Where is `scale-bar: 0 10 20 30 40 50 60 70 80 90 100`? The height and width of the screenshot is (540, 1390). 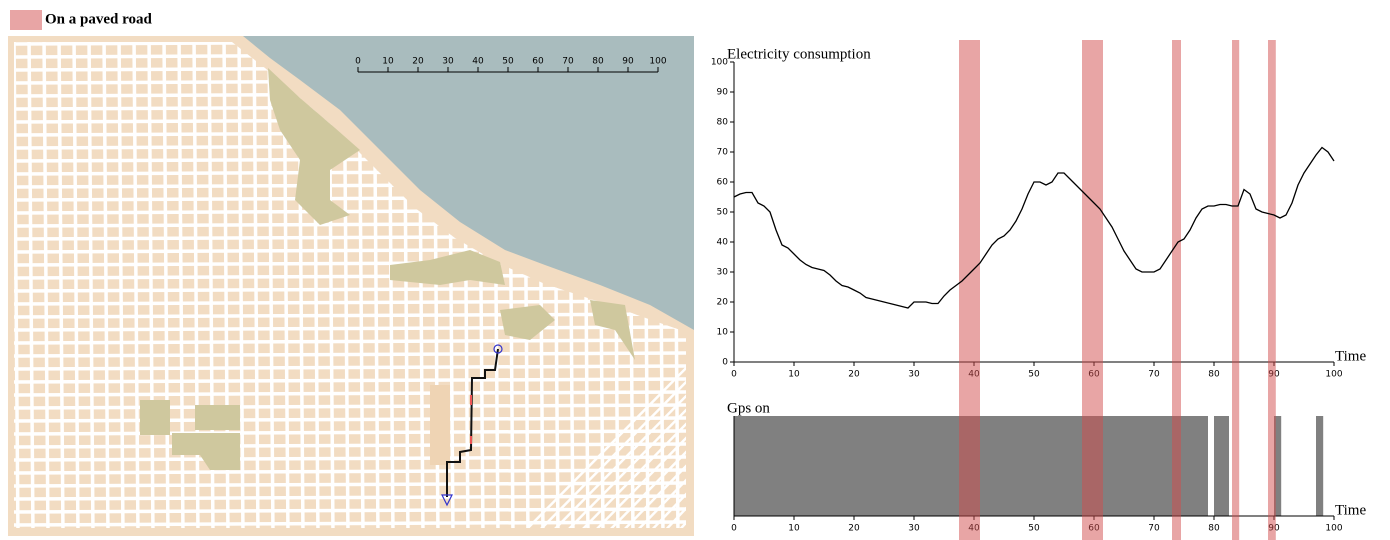
scale-bar: 0 10 20 30 40 50 60 70 80 90 100 is located at coordinates (511, 65).